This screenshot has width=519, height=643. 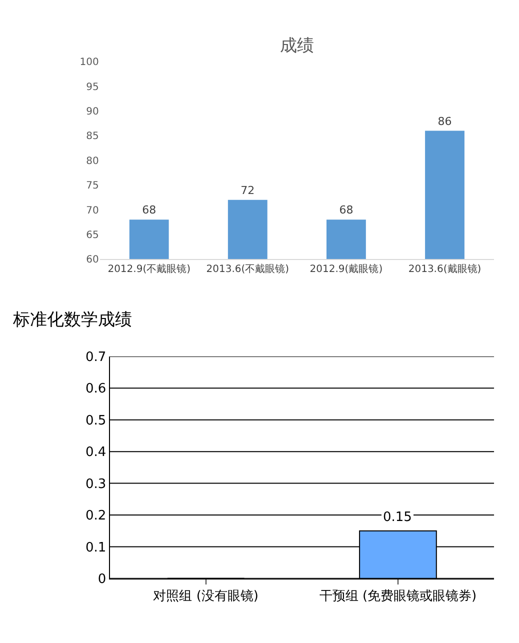 What do you see at coordinates (96, 516) in the screenshot?
I see `y-tick-label: 0.2` at bounding box center [96, 516].